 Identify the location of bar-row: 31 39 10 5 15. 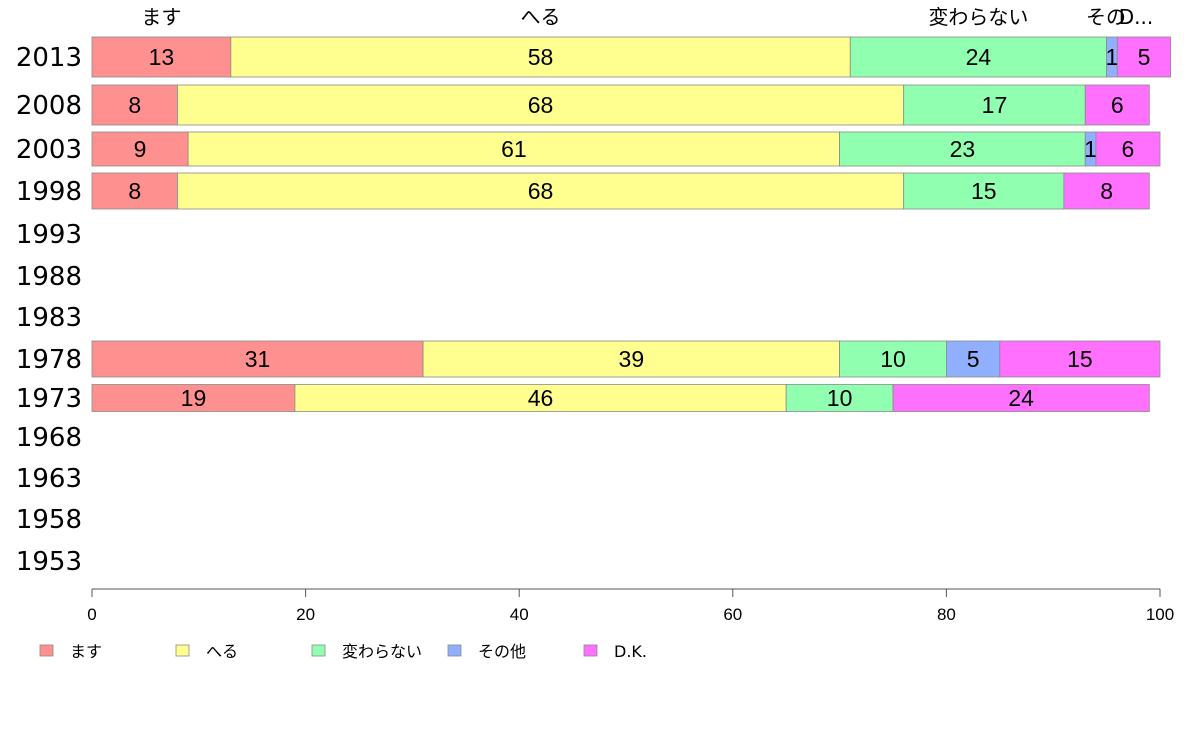
(626, 359).